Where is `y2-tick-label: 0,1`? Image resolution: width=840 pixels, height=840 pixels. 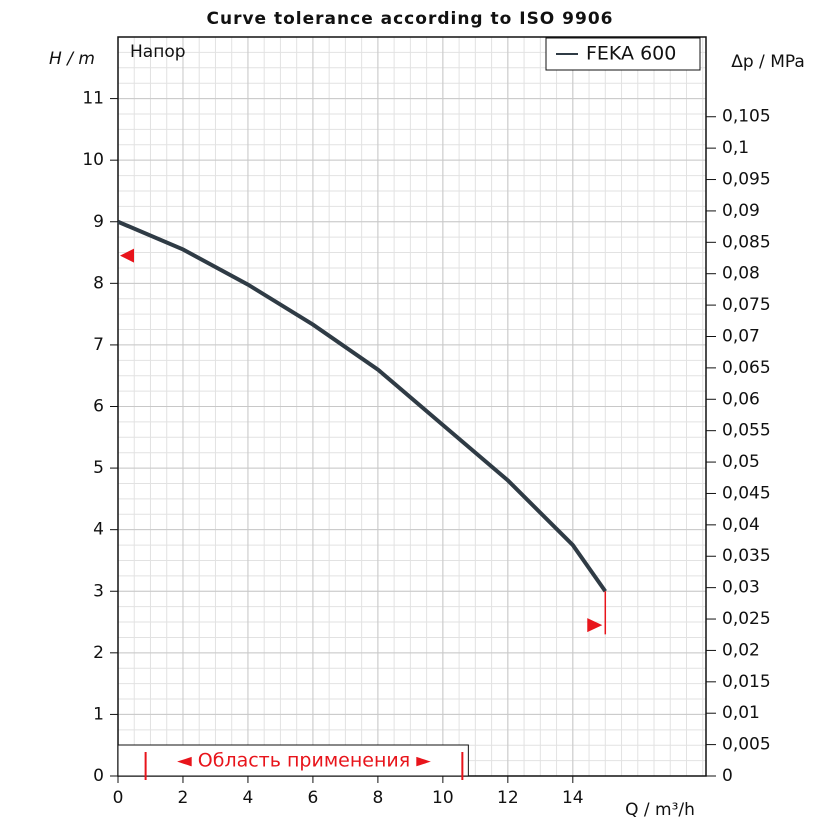
y2-tick-label: 0,1 is located at coordinates (735, 148).